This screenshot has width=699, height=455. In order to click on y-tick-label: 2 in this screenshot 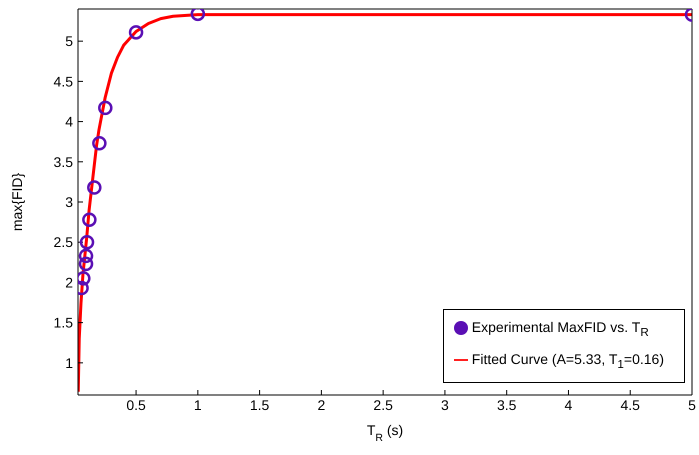, I will do `click(69, 282)`.